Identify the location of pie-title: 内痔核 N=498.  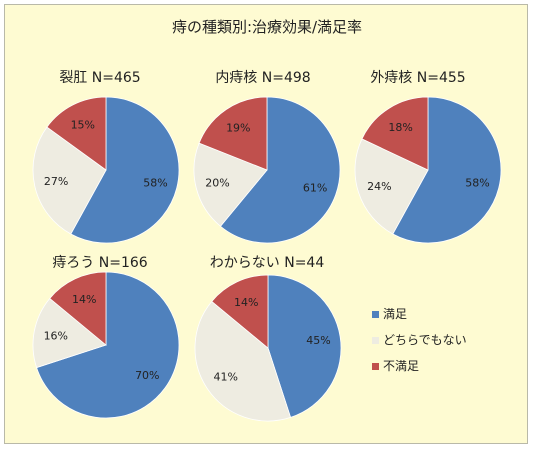
(262, 77).